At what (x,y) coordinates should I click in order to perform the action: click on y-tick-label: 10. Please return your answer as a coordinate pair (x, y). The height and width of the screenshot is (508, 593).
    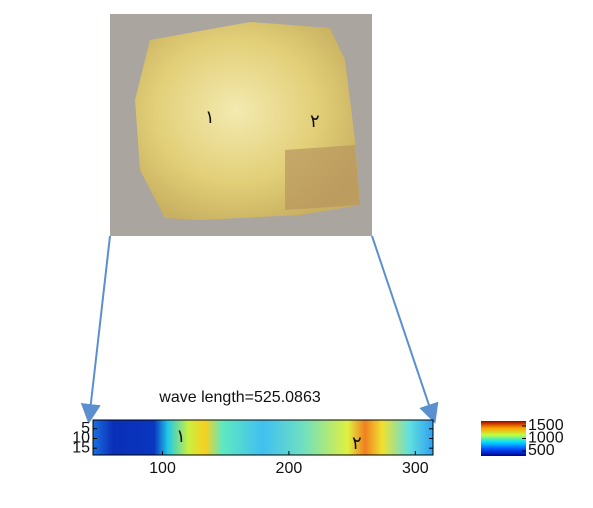
    Looking at the image, I should click on (81, 438).